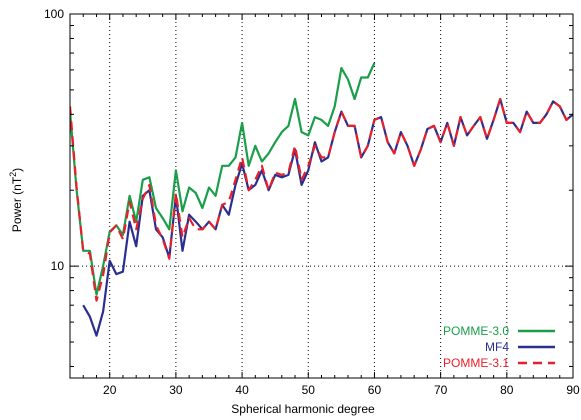  Describe the element at coordinates (375, 390) in the screenshot. I see `x-tick-label: 60` at that location.